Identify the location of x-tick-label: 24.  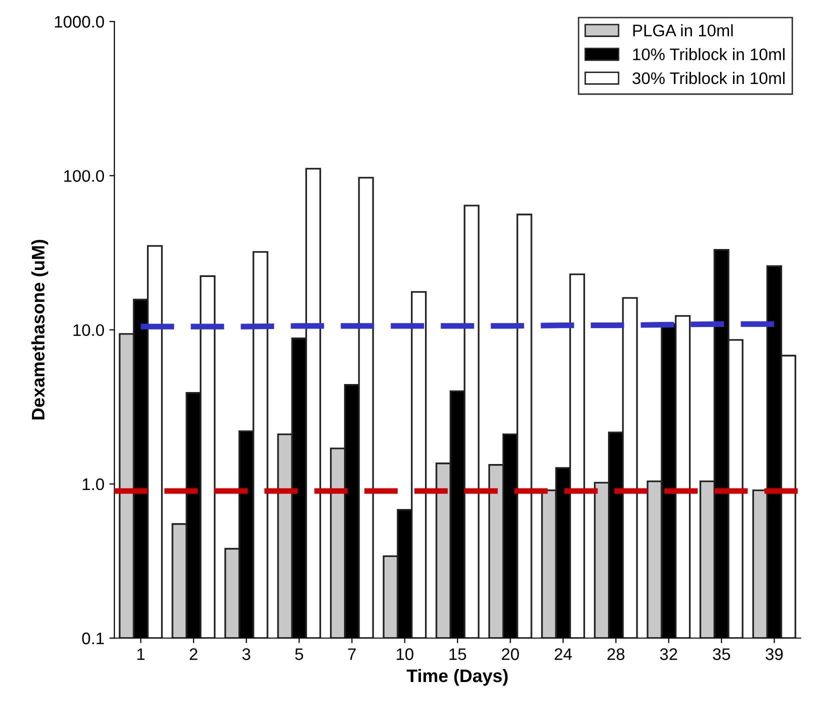
(563, 654).